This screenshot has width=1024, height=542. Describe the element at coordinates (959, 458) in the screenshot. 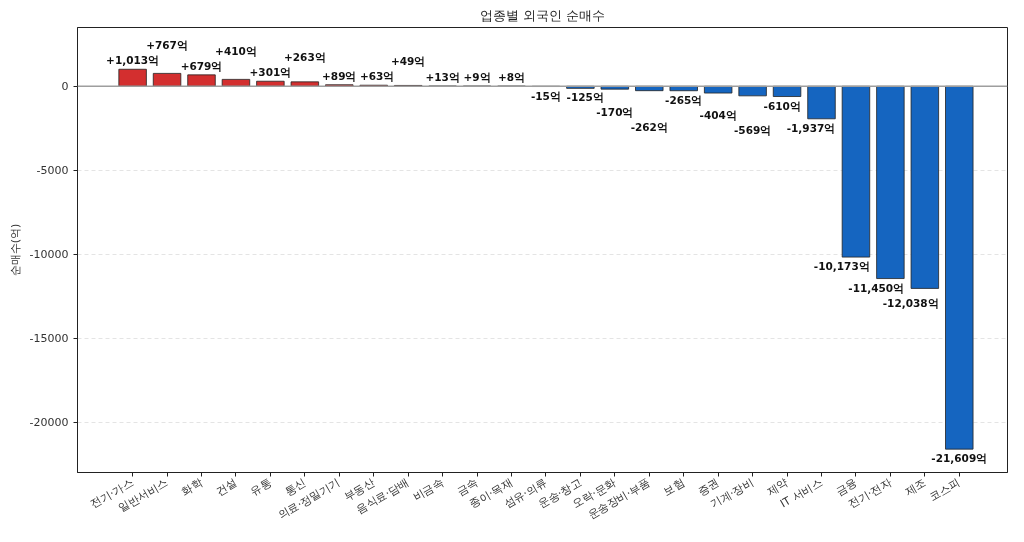

I see `data-label: -21,609억` at that location.